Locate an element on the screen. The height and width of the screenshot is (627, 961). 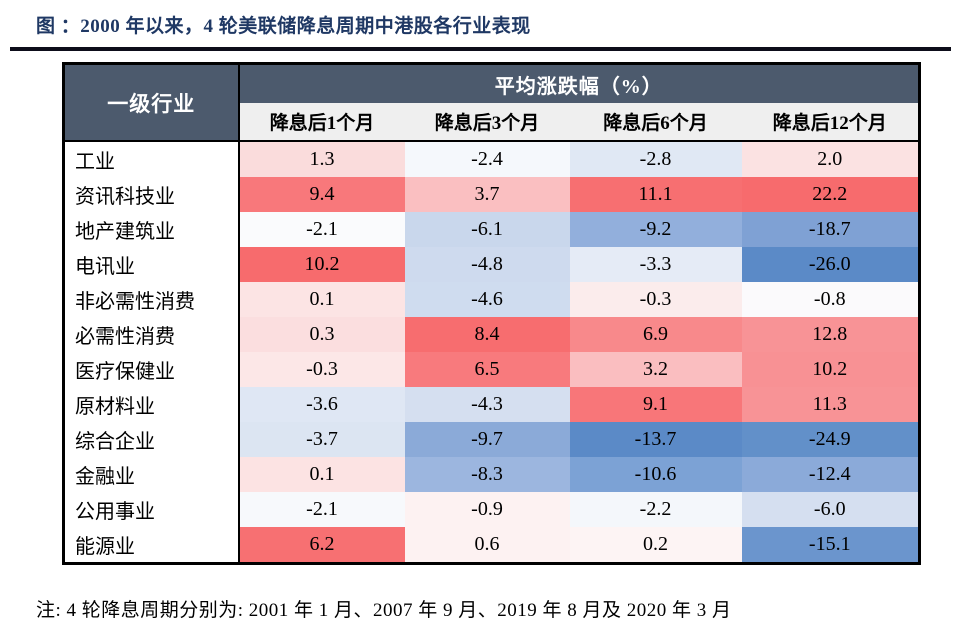
value-cell: -15.1 is located at coordinates (830, 545).